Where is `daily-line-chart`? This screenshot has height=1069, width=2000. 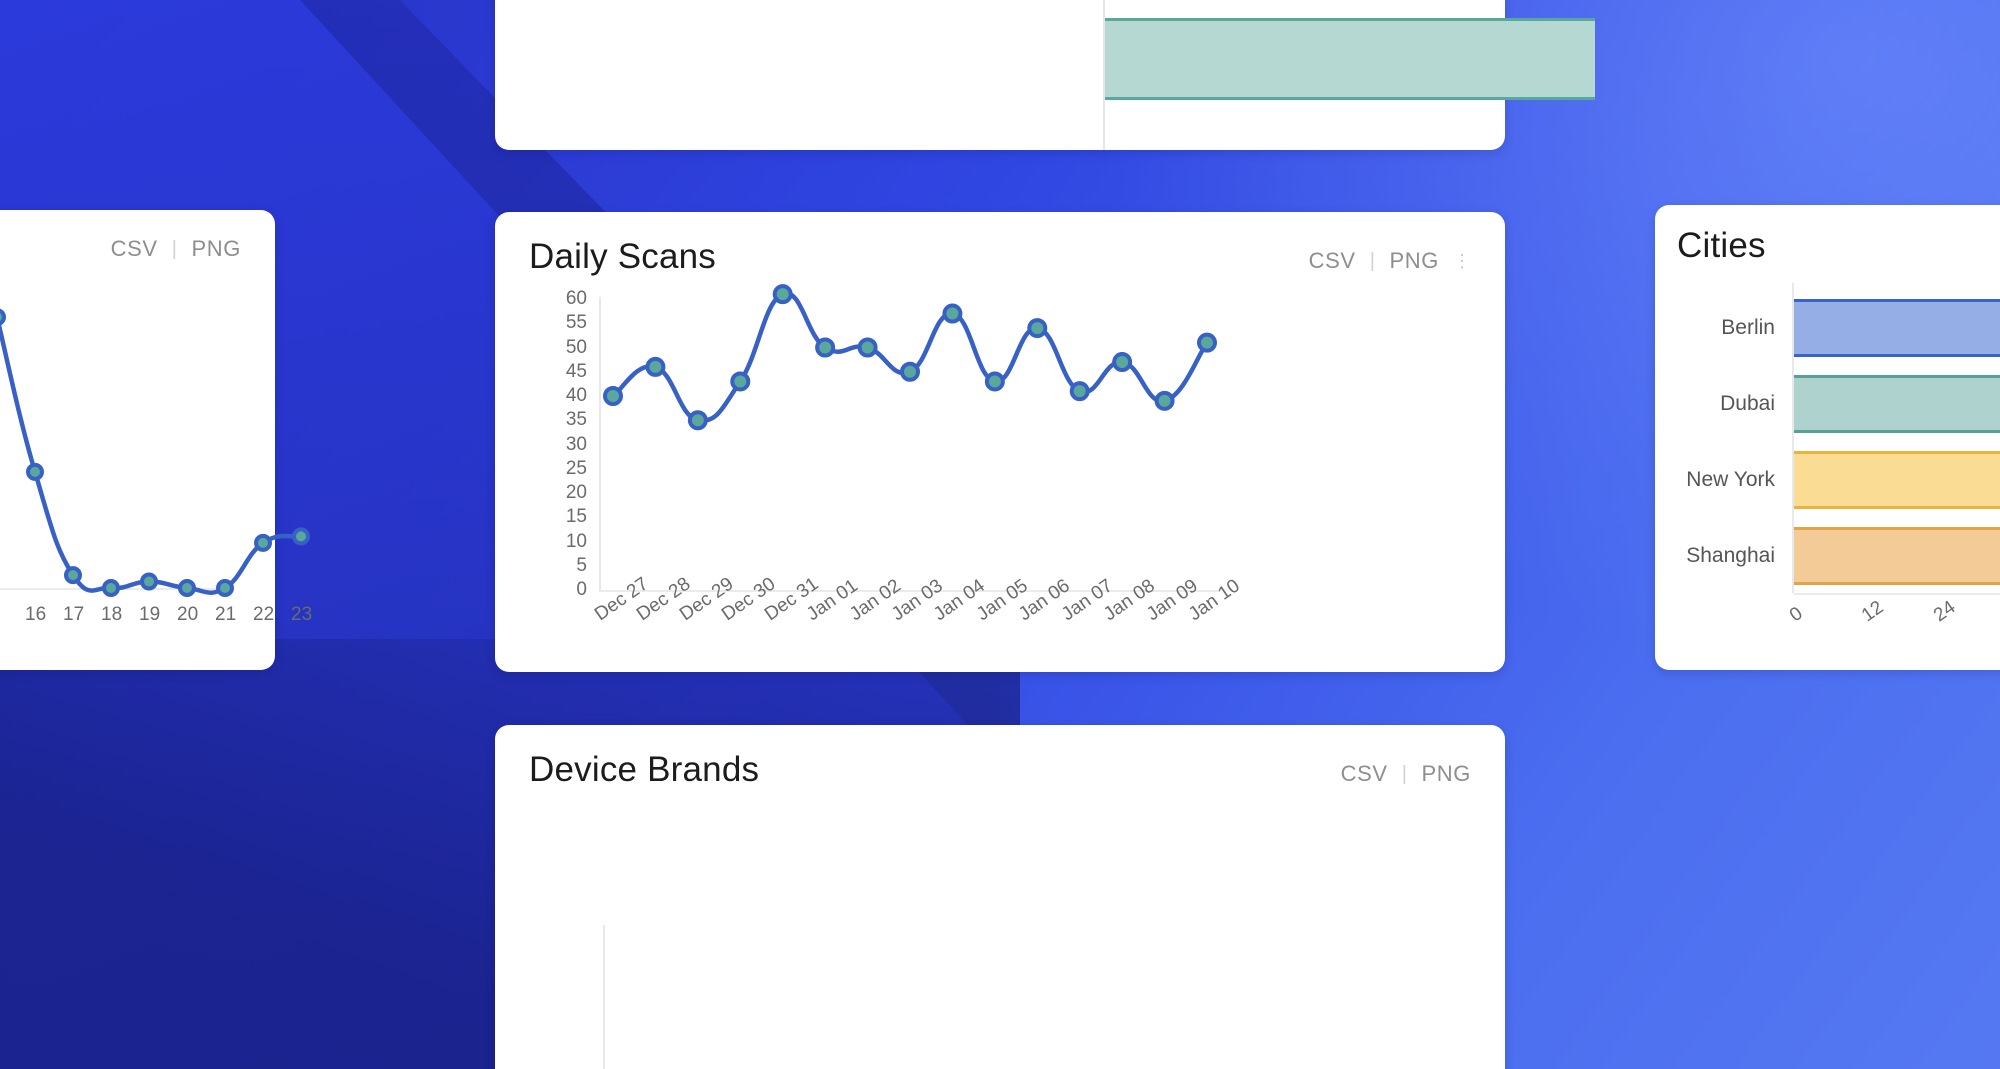 daily-line-chart is located at coordinates (910, 357).